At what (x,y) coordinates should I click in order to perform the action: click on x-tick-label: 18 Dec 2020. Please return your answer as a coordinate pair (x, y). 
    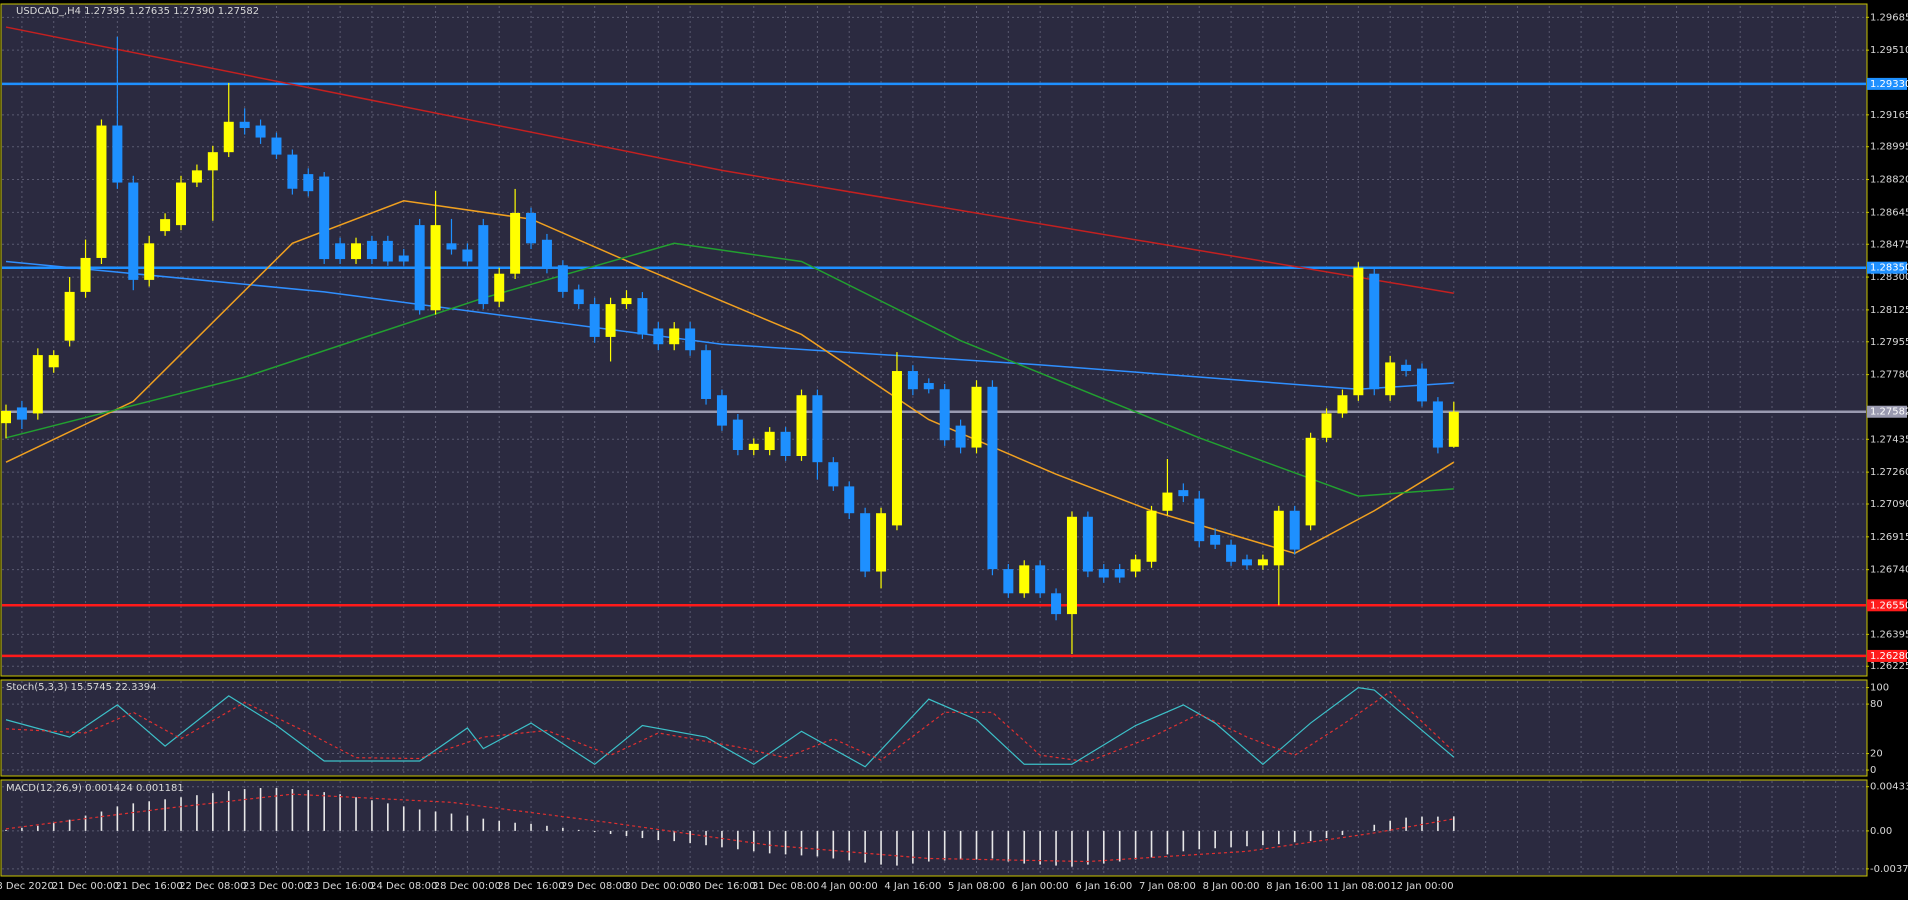
    Looking at the image, I should click on (27, 886).